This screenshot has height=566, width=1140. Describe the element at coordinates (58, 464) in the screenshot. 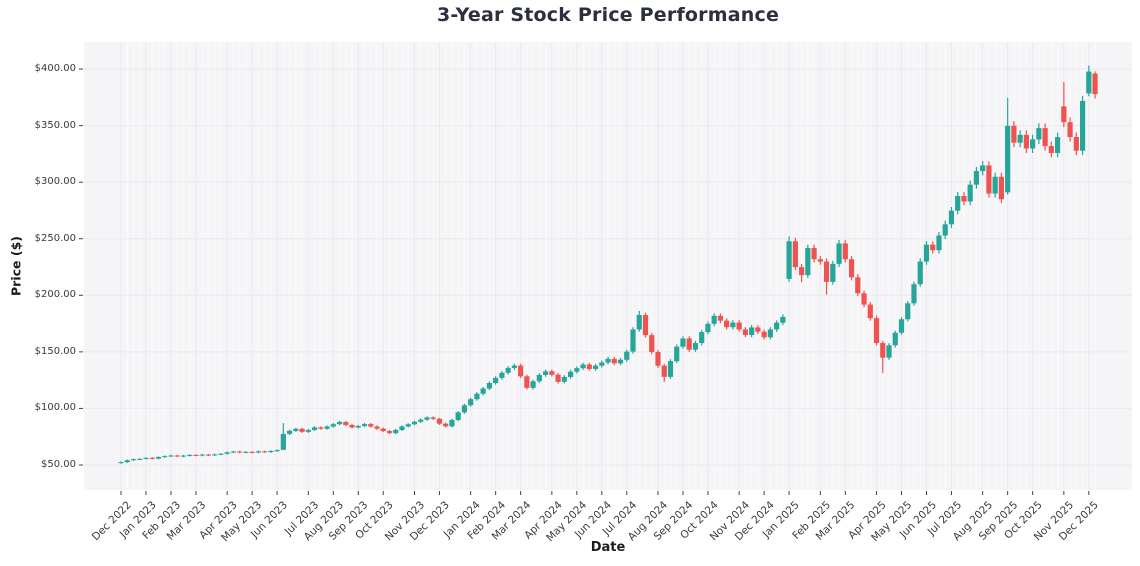

I see `y-tick-label: $50.00` at that location.